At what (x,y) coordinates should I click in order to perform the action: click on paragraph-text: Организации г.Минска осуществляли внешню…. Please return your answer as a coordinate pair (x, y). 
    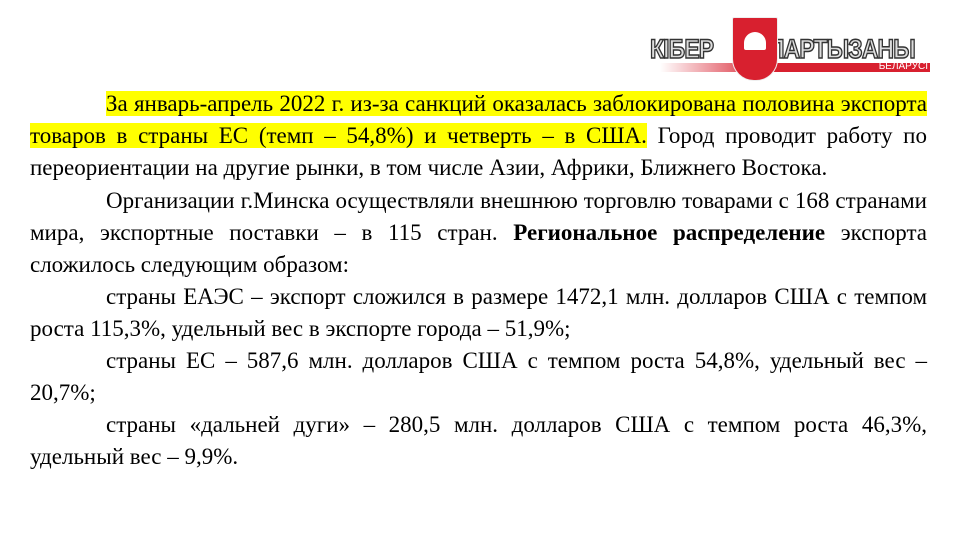
    Looking at the image, I should click on (478, 216).